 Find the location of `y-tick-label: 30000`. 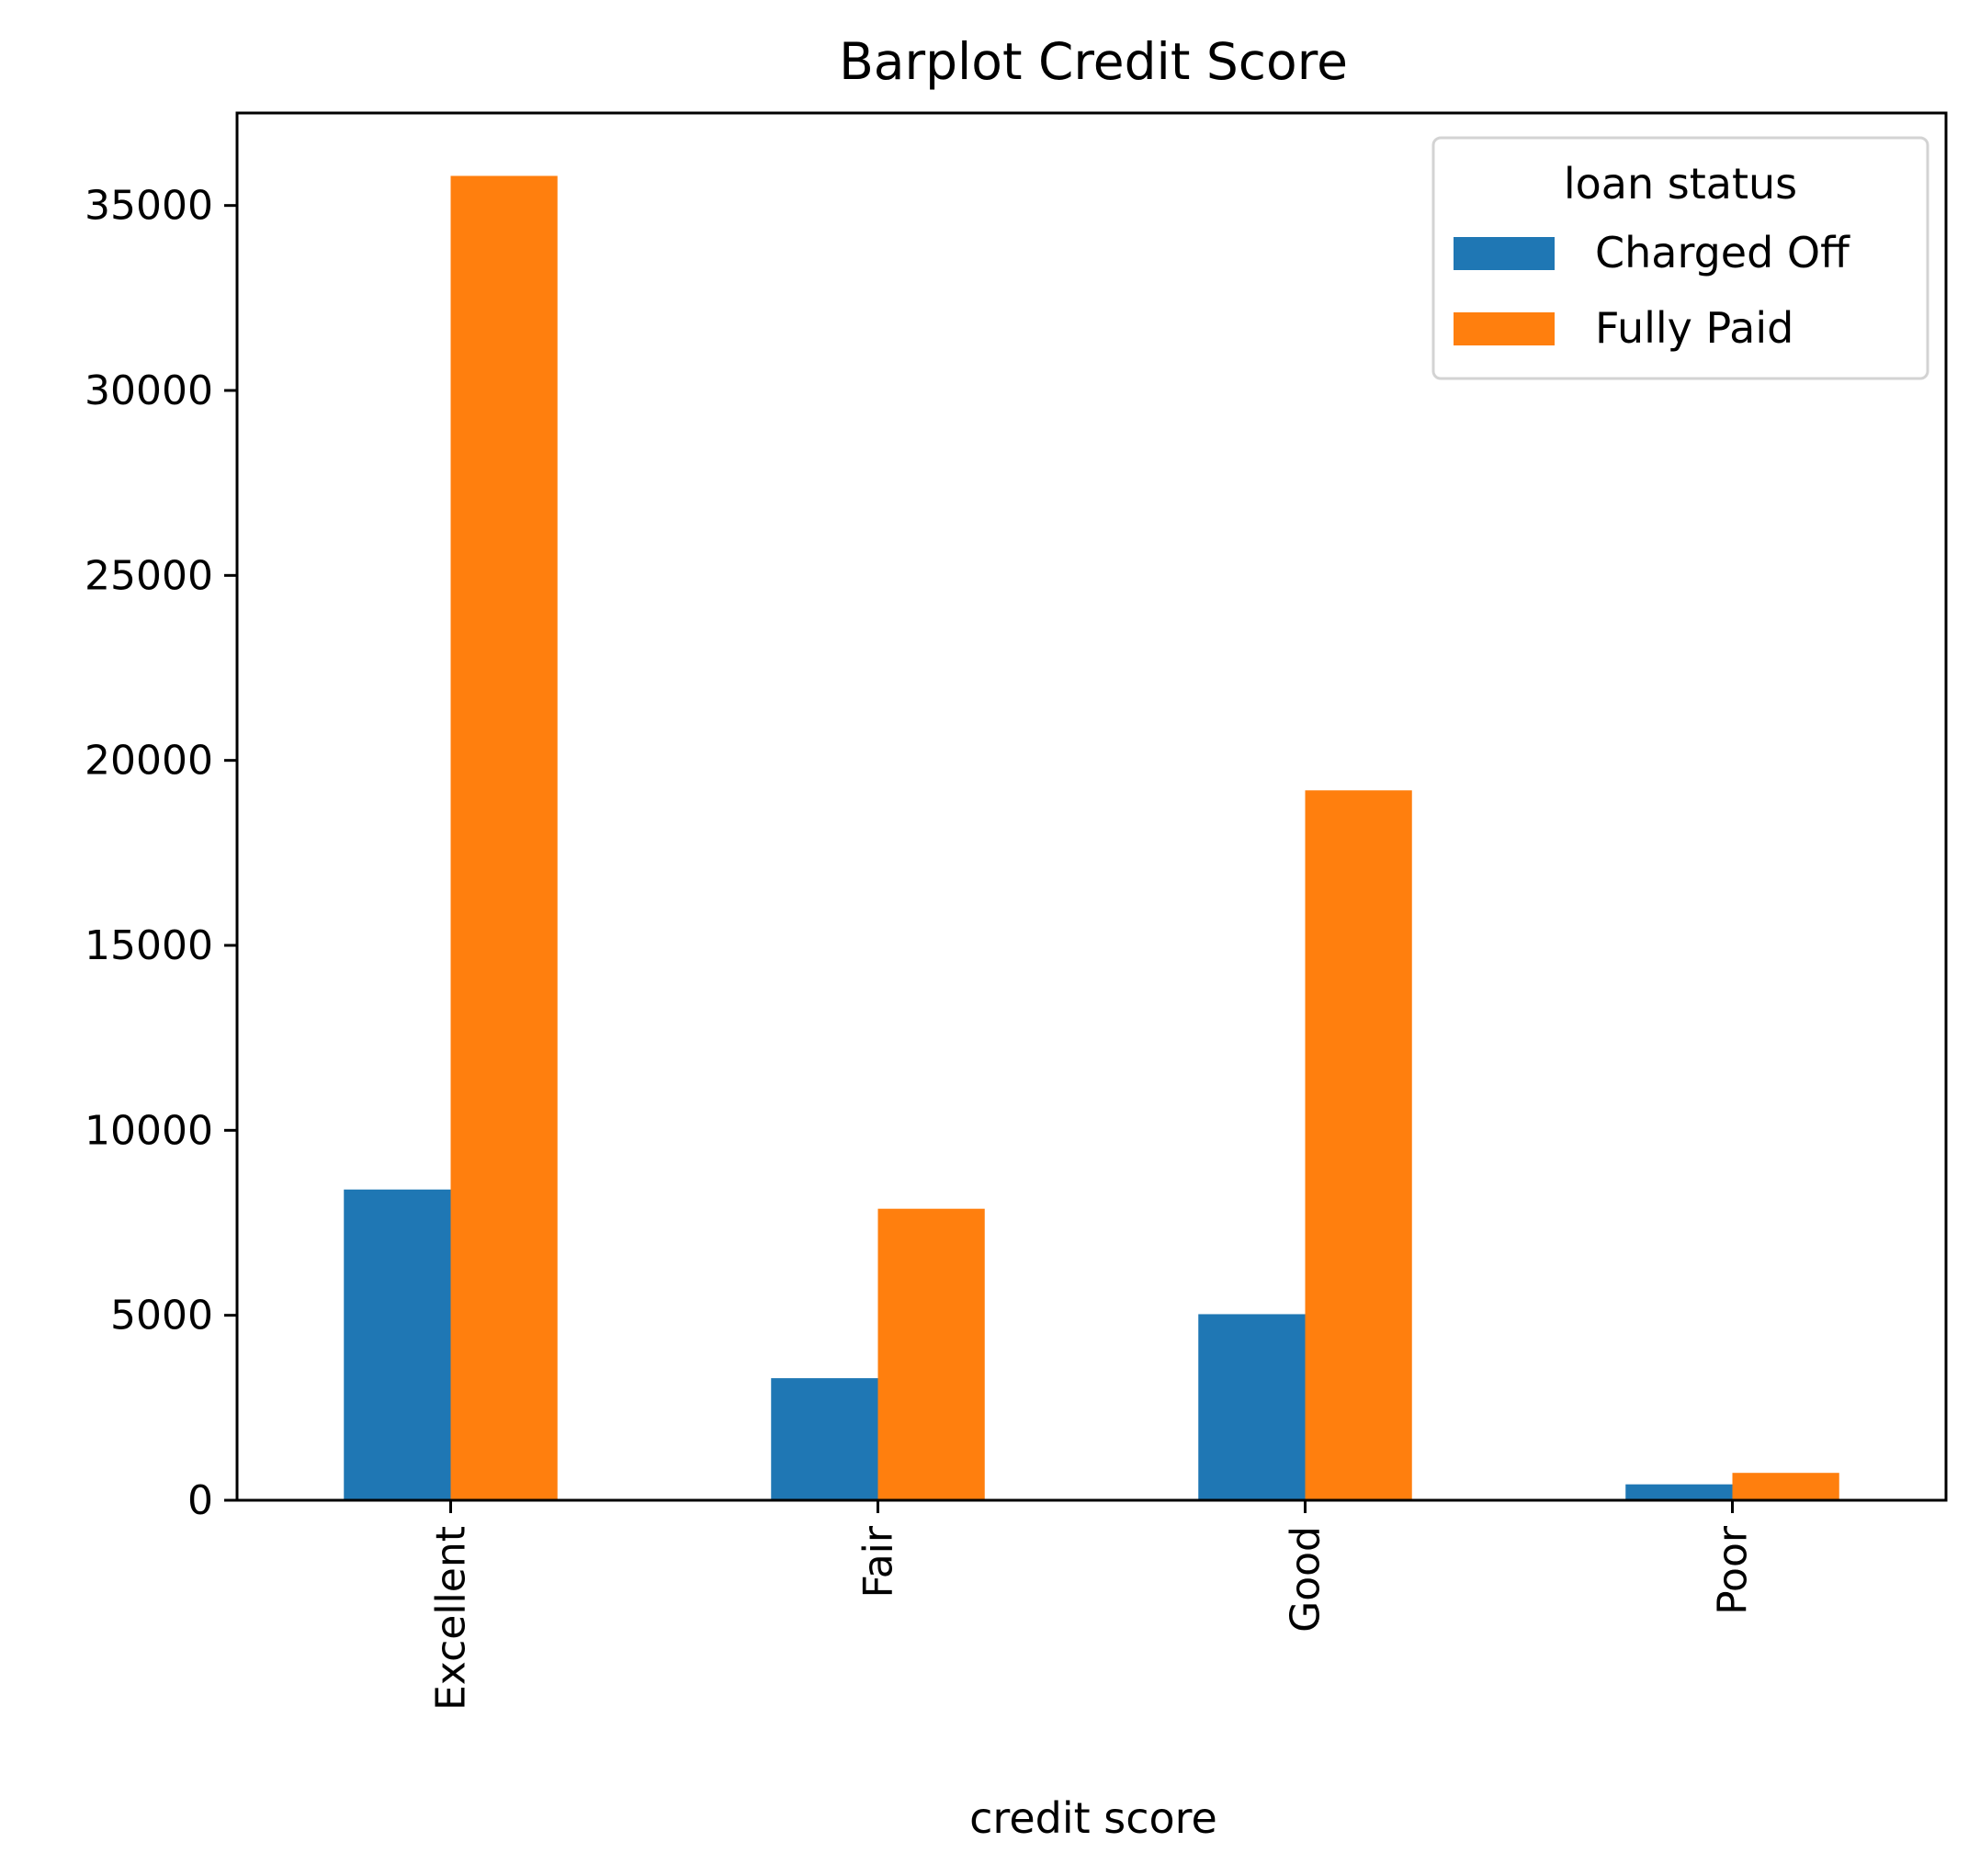

y-tick-label: 30000 is located at coordinates (149, 390).